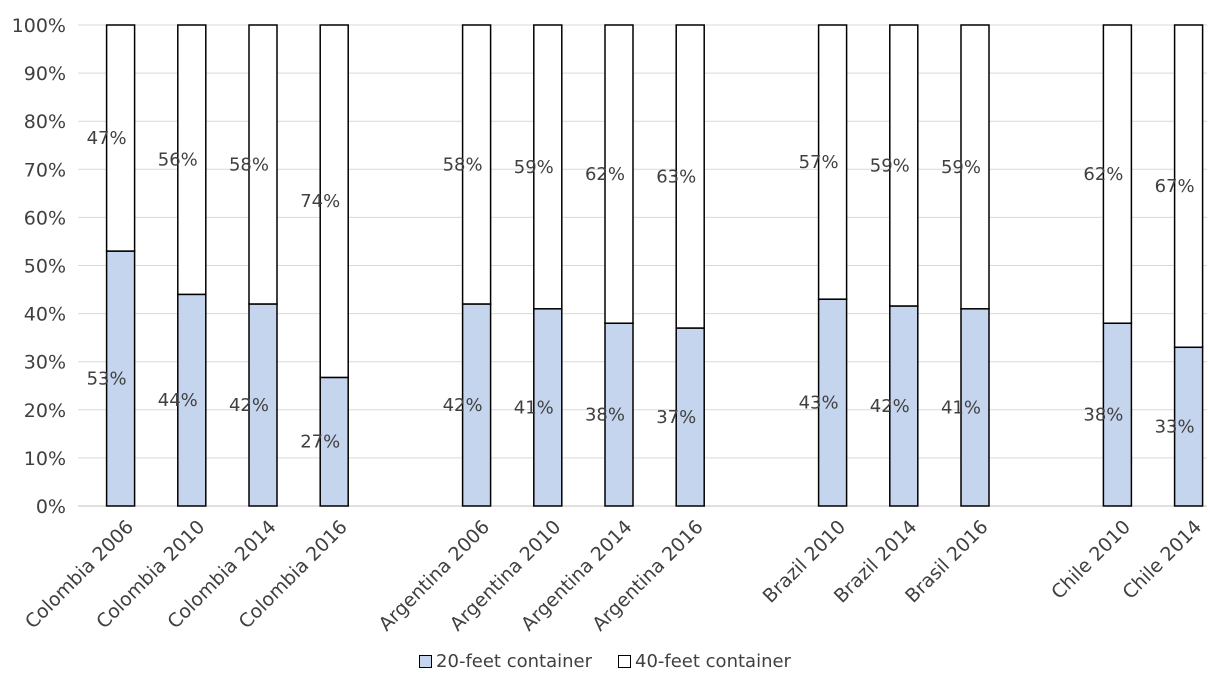 This screenshot has width=1210, height=693. What do you see at coordinates (1175, 427) in the screenshot?
I see `data-label-20ft: 33%` at bounding box center [1175, 427].